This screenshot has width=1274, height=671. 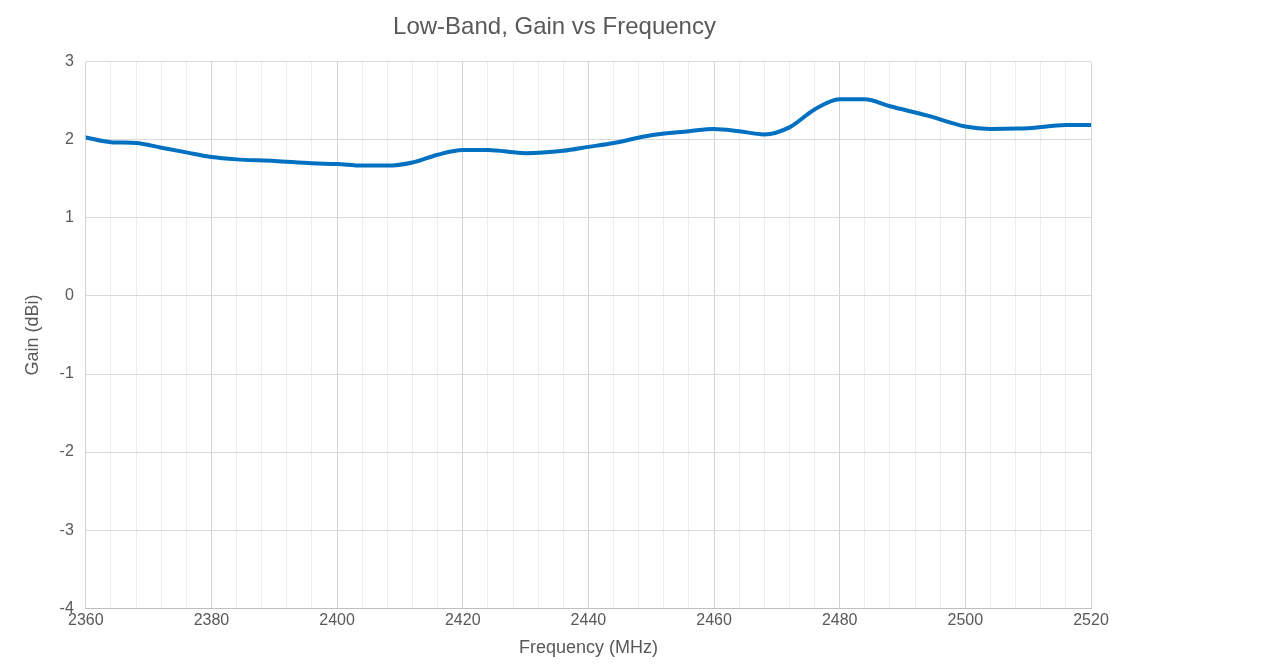 I want to click on y-tick-label: 3, so click(x=69, y=61).